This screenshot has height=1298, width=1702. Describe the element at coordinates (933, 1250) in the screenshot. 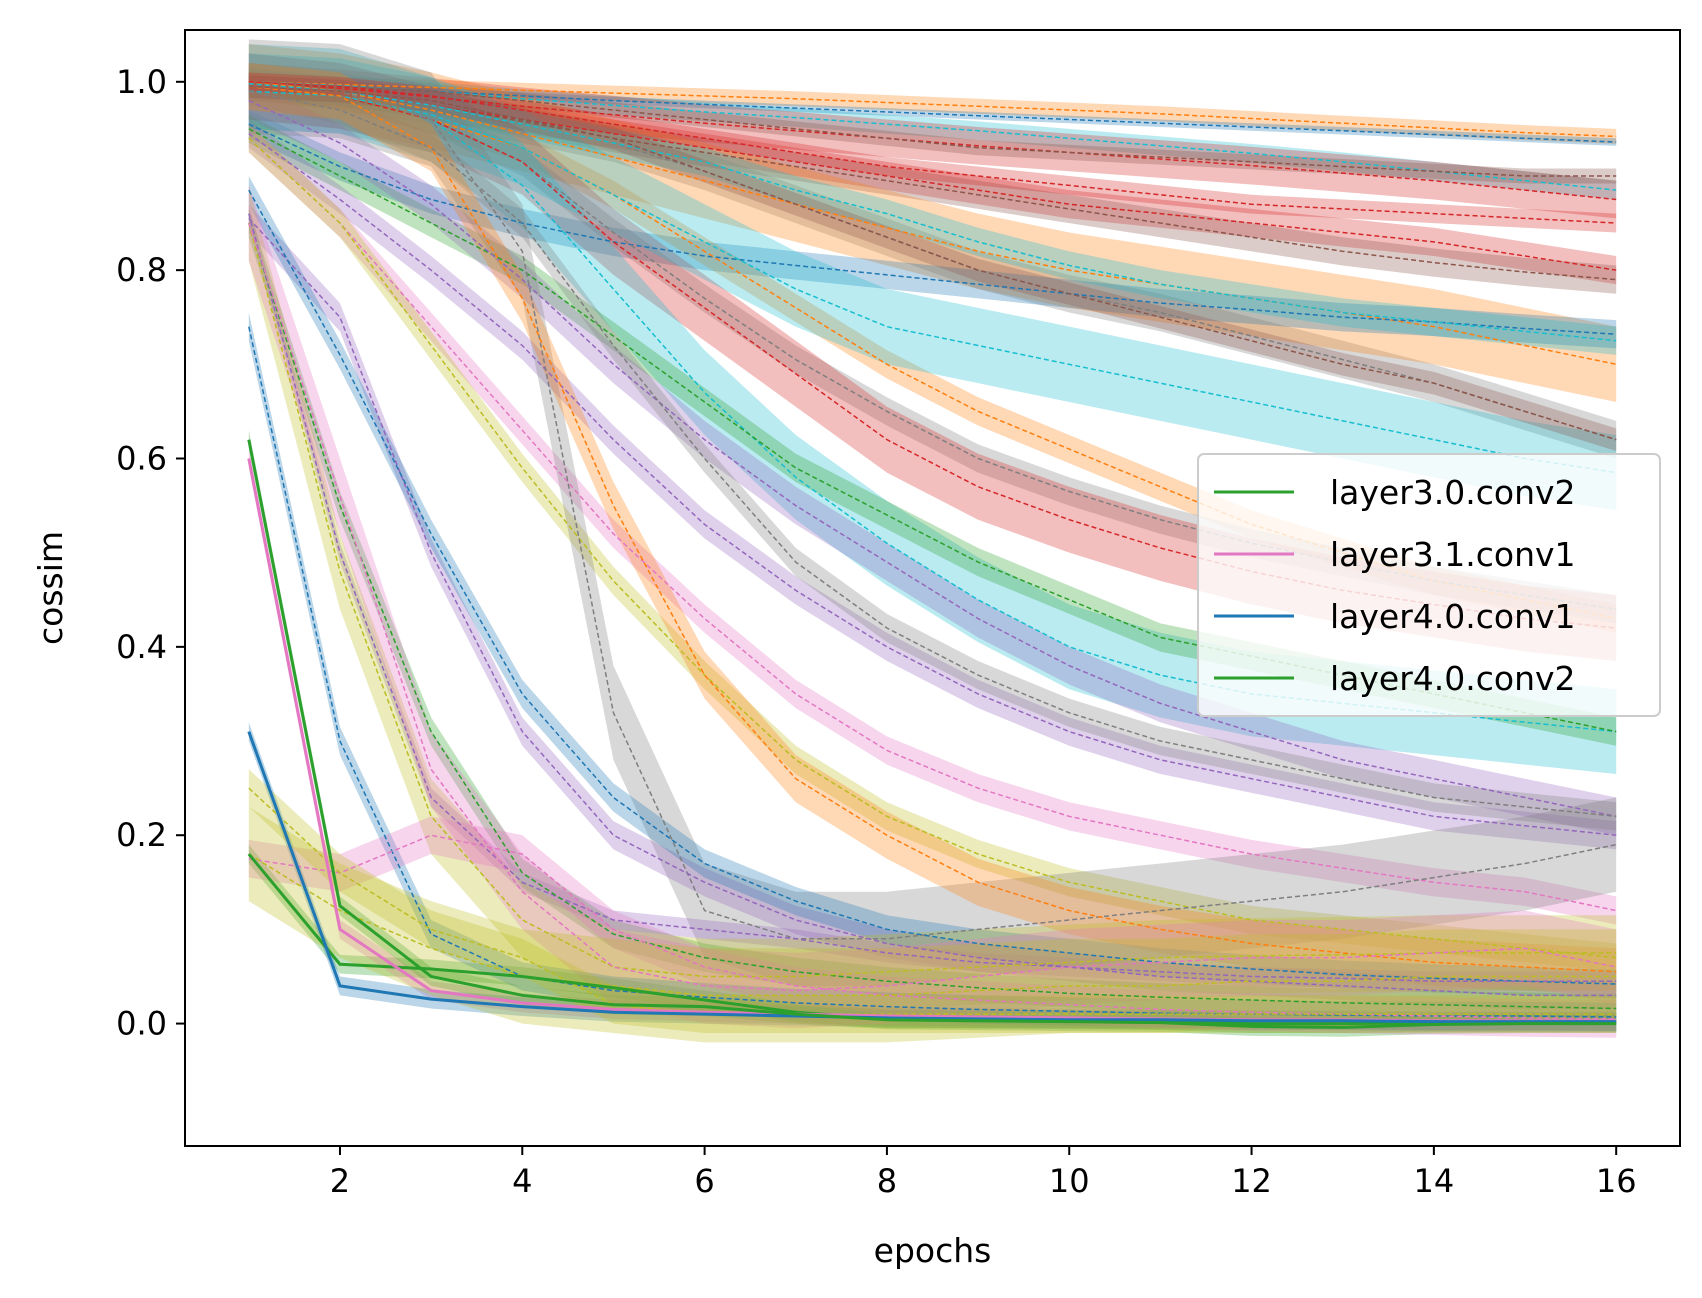

I see `x-axis-label: epochs` at that location.